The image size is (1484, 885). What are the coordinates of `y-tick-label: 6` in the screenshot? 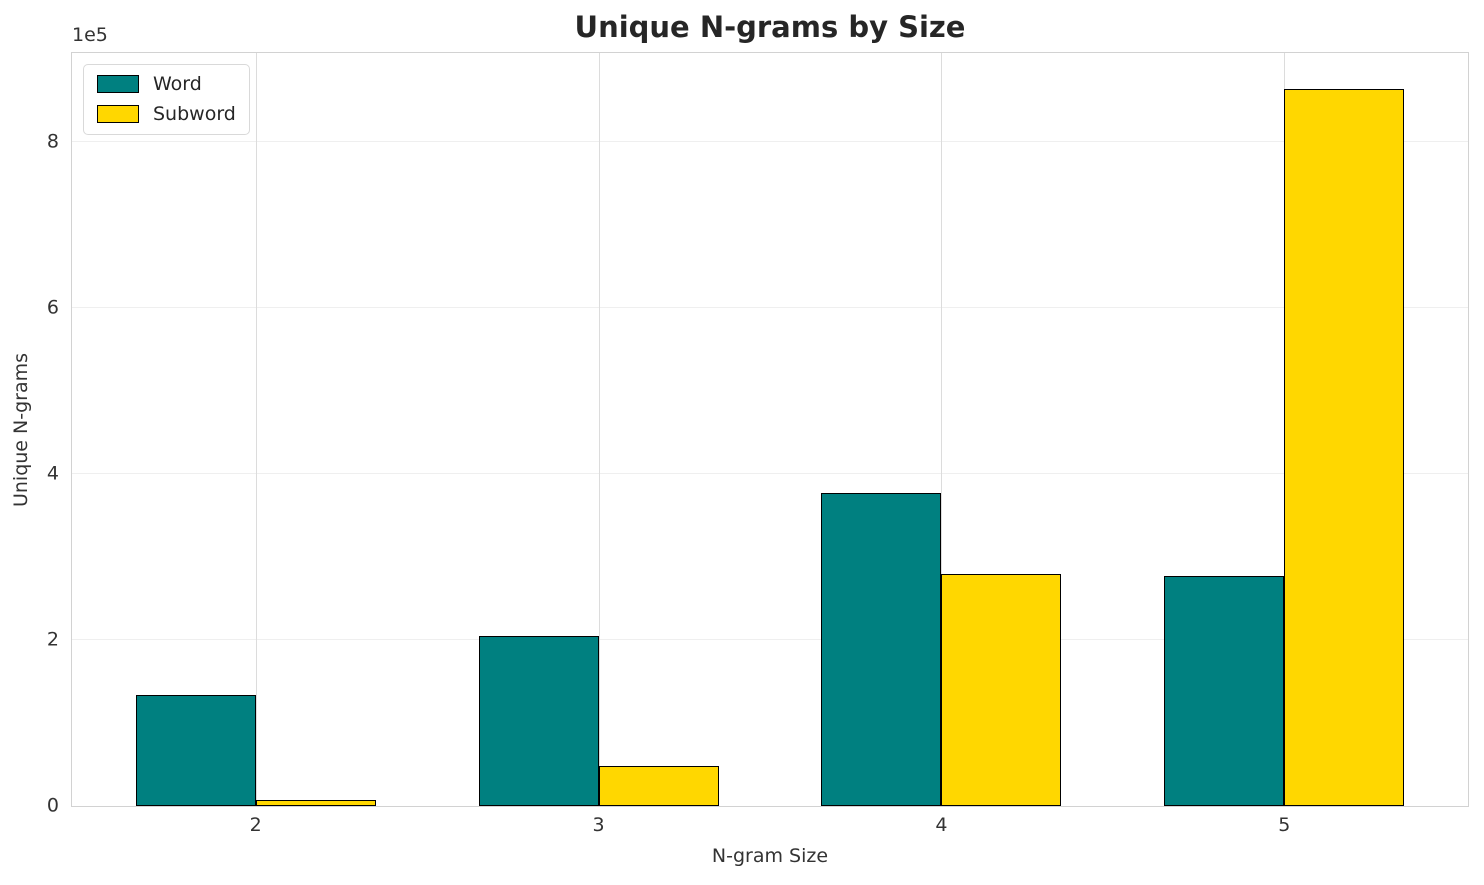 It's located at (52, 307).